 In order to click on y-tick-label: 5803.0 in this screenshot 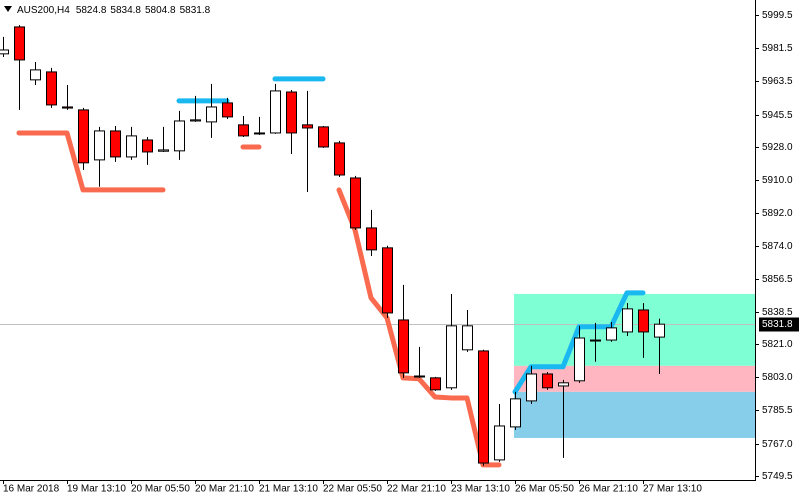, I will do `click(777, 377)`.